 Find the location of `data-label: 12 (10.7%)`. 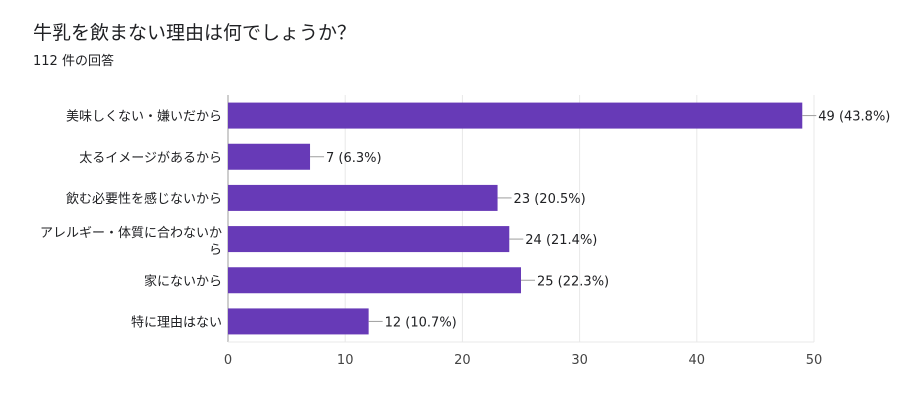

data-label: 12 (10.7%) is located at coordinates (421, 322).